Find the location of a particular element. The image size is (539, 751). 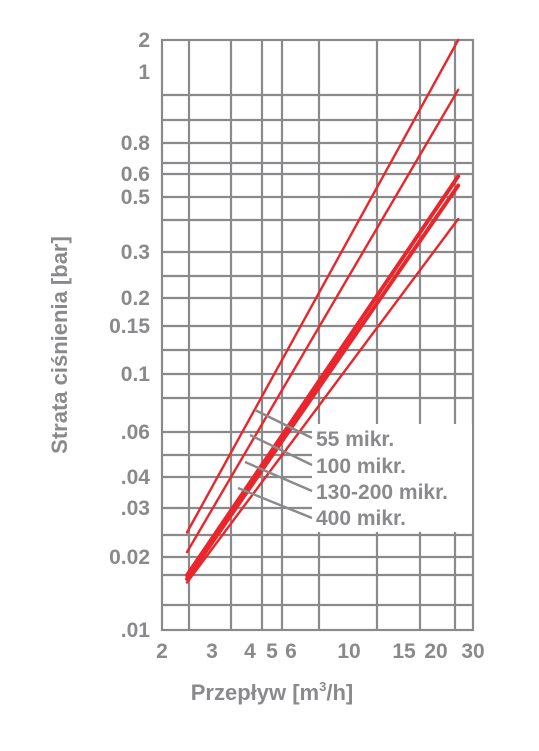

y-tick-label: .04 is located at coordinates (136, 477).